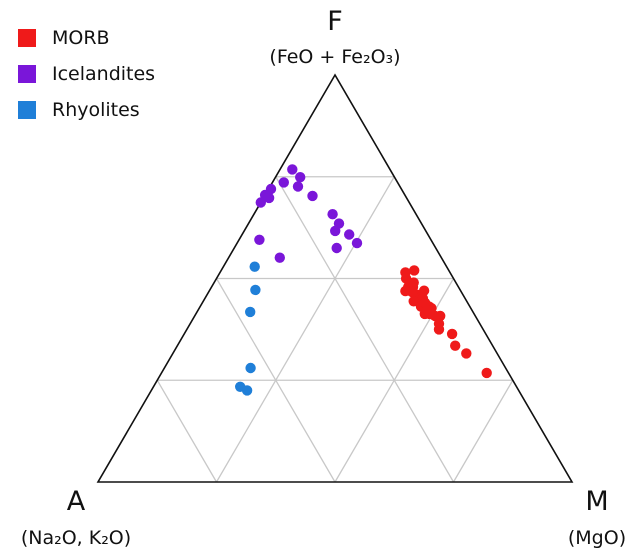 Image resolution: width=641 pixels, height=554 pixels. I want to click on vertex-m-composition: (MgO), so click(597, 538).